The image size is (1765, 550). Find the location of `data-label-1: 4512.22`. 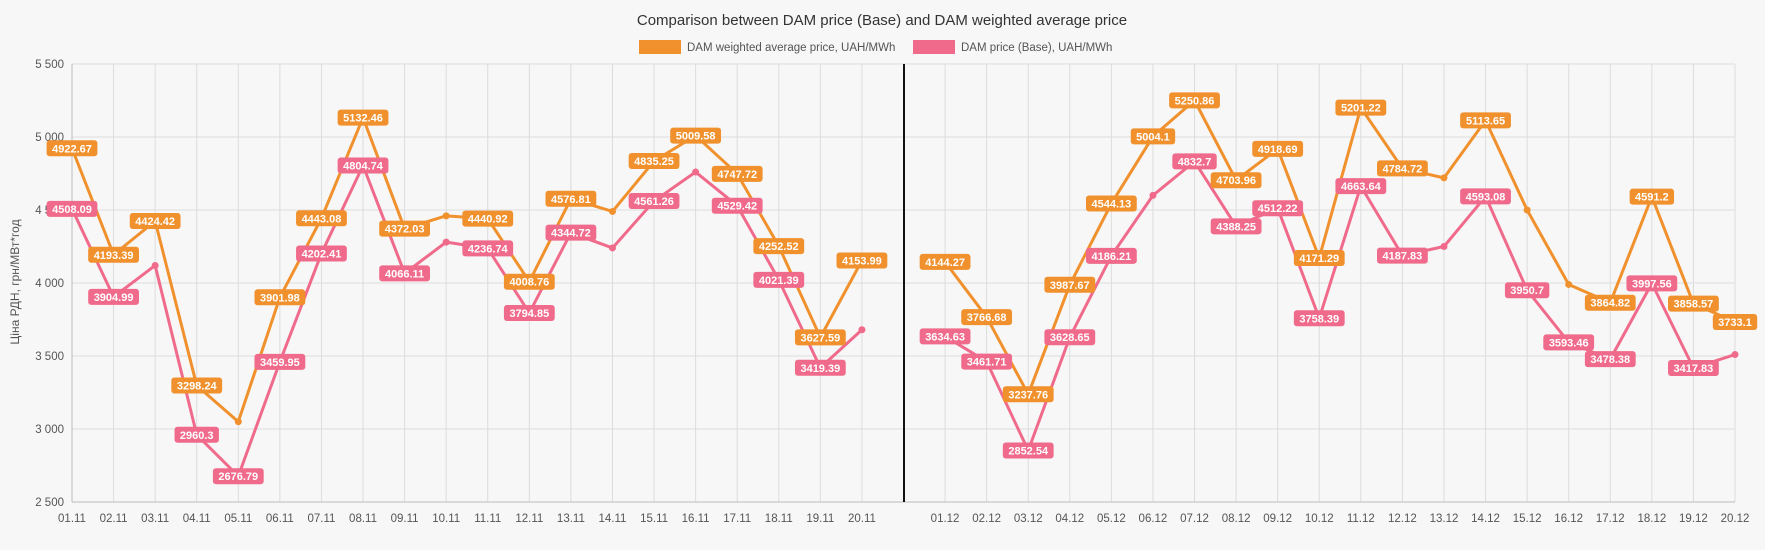

data-label-1: 4512.22 is located at coordinates (1278, 209).